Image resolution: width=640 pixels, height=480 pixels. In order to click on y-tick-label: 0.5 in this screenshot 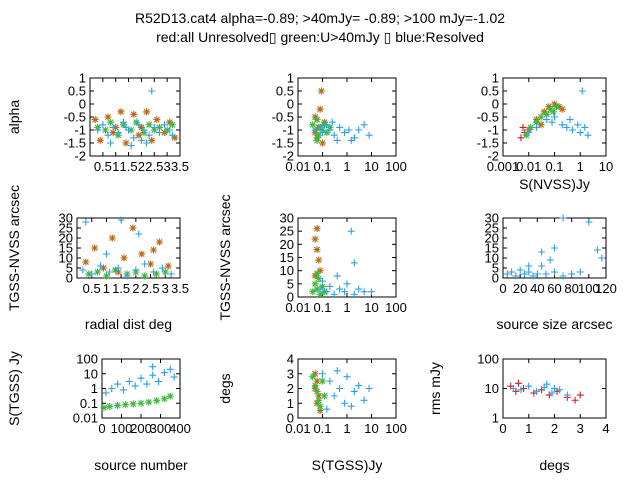, I will do `click(285, 91)`.